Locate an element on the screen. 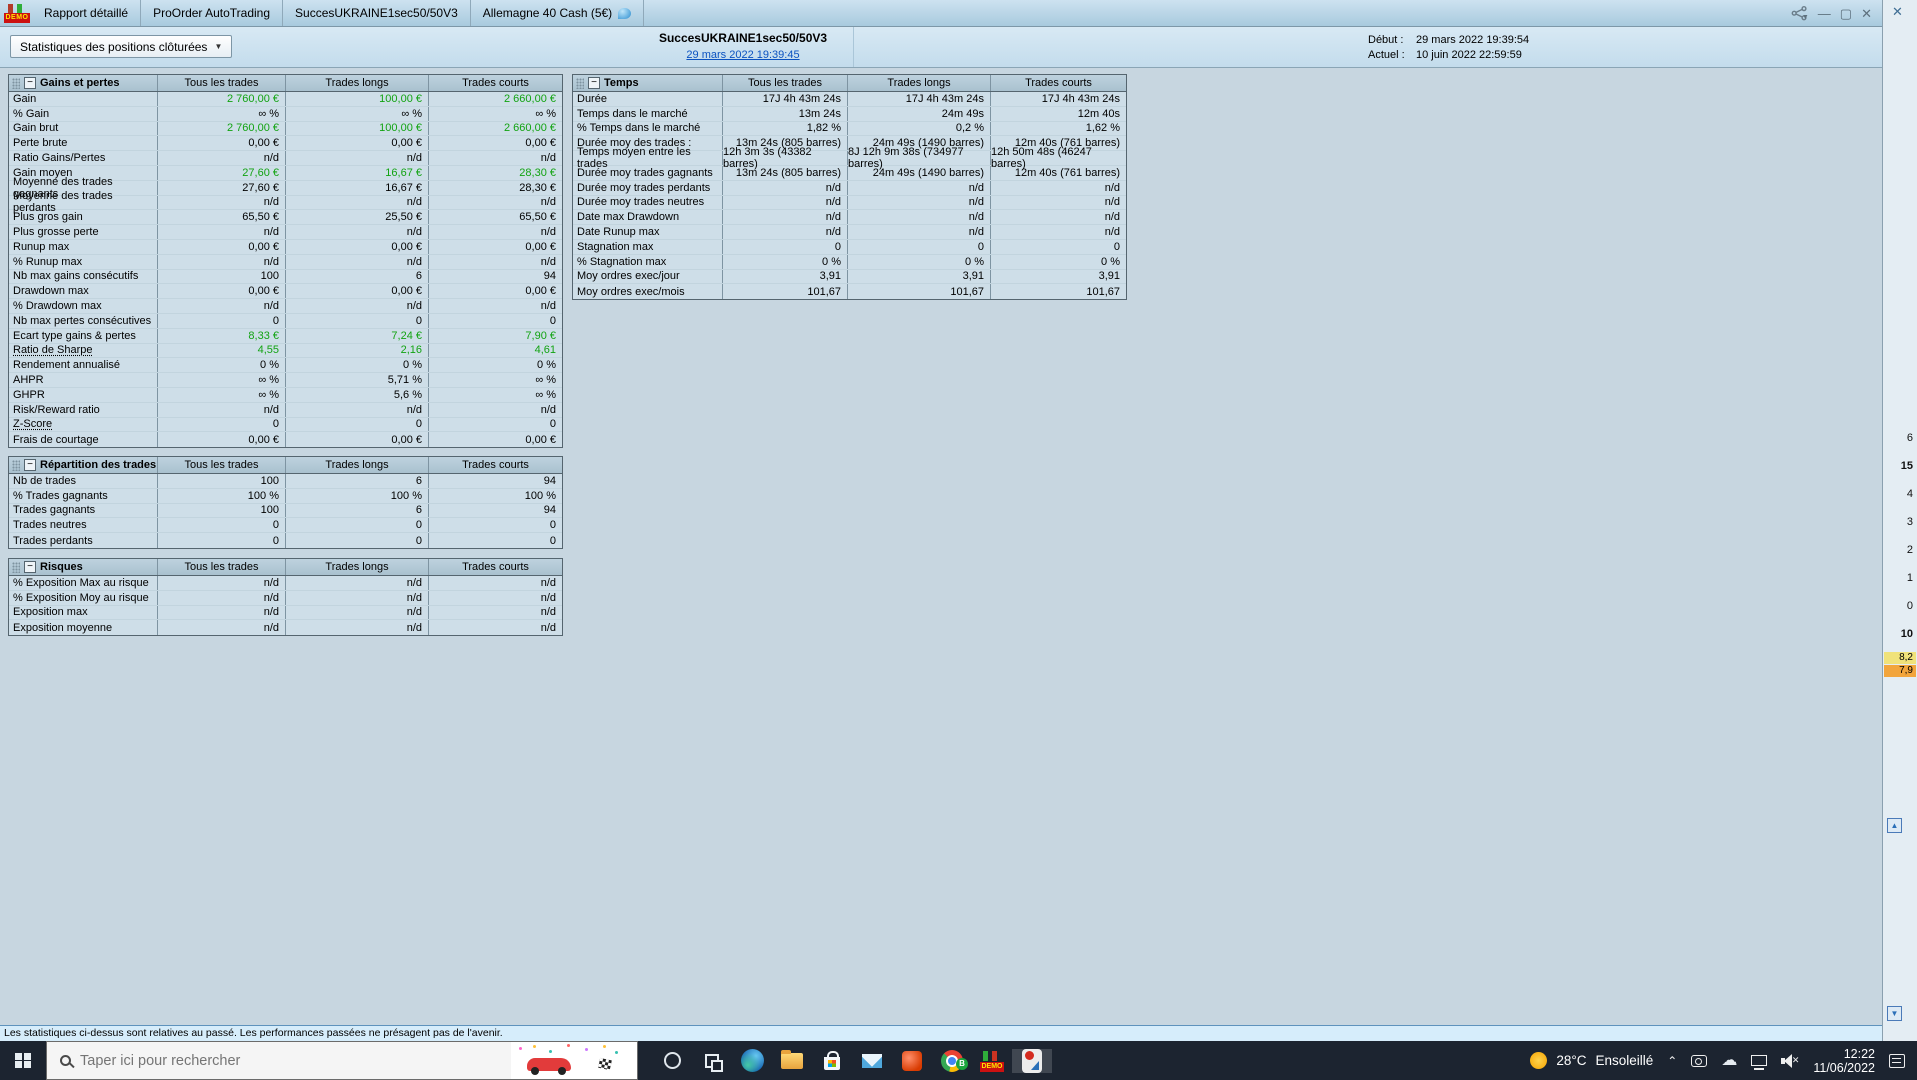 This screenshot has height=1080, width=1917. office-glyph is located at coordinates (912, 1060).